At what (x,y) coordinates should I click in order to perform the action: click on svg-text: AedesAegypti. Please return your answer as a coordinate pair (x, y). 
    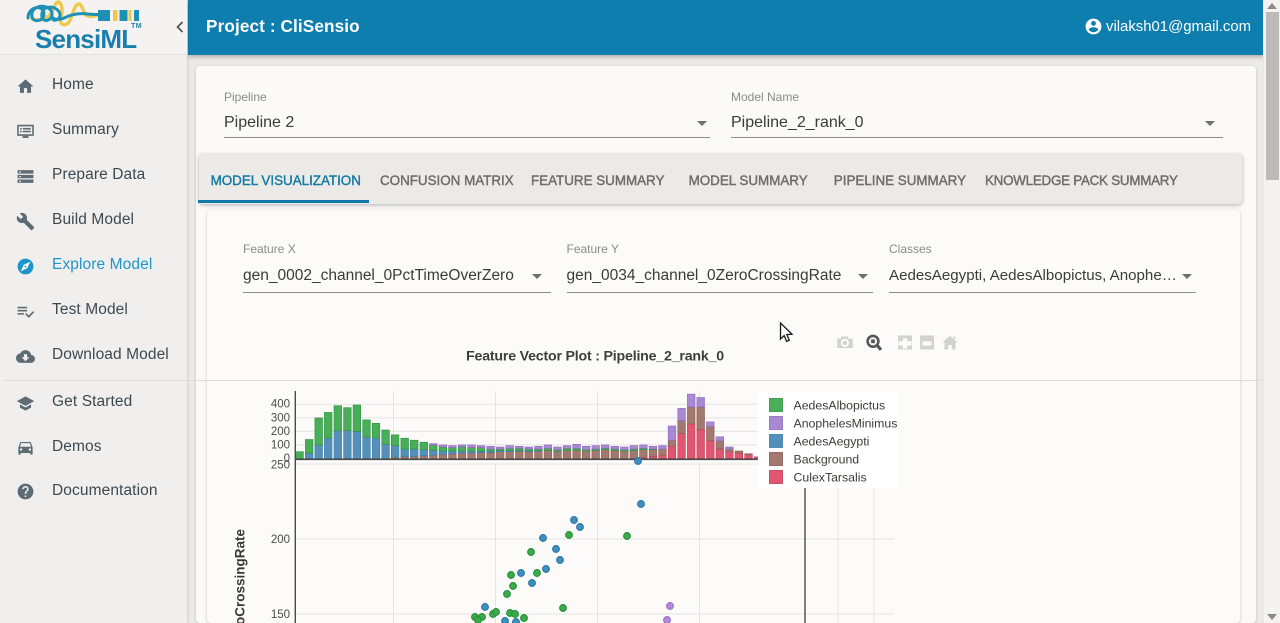
    Looking at the image, I should click on (832, 441).